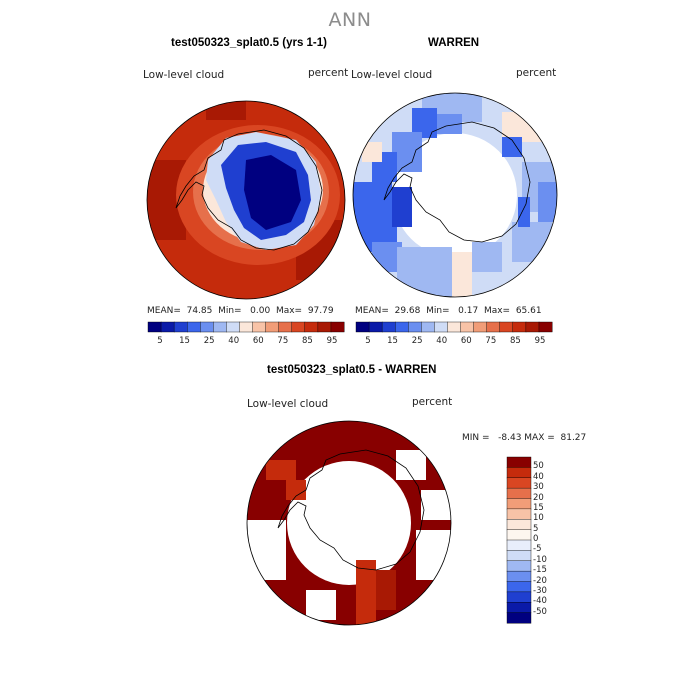 This screenshot has height=700, width=700. I want to click on colorbar-tick-label: 50, so click(538, 466).